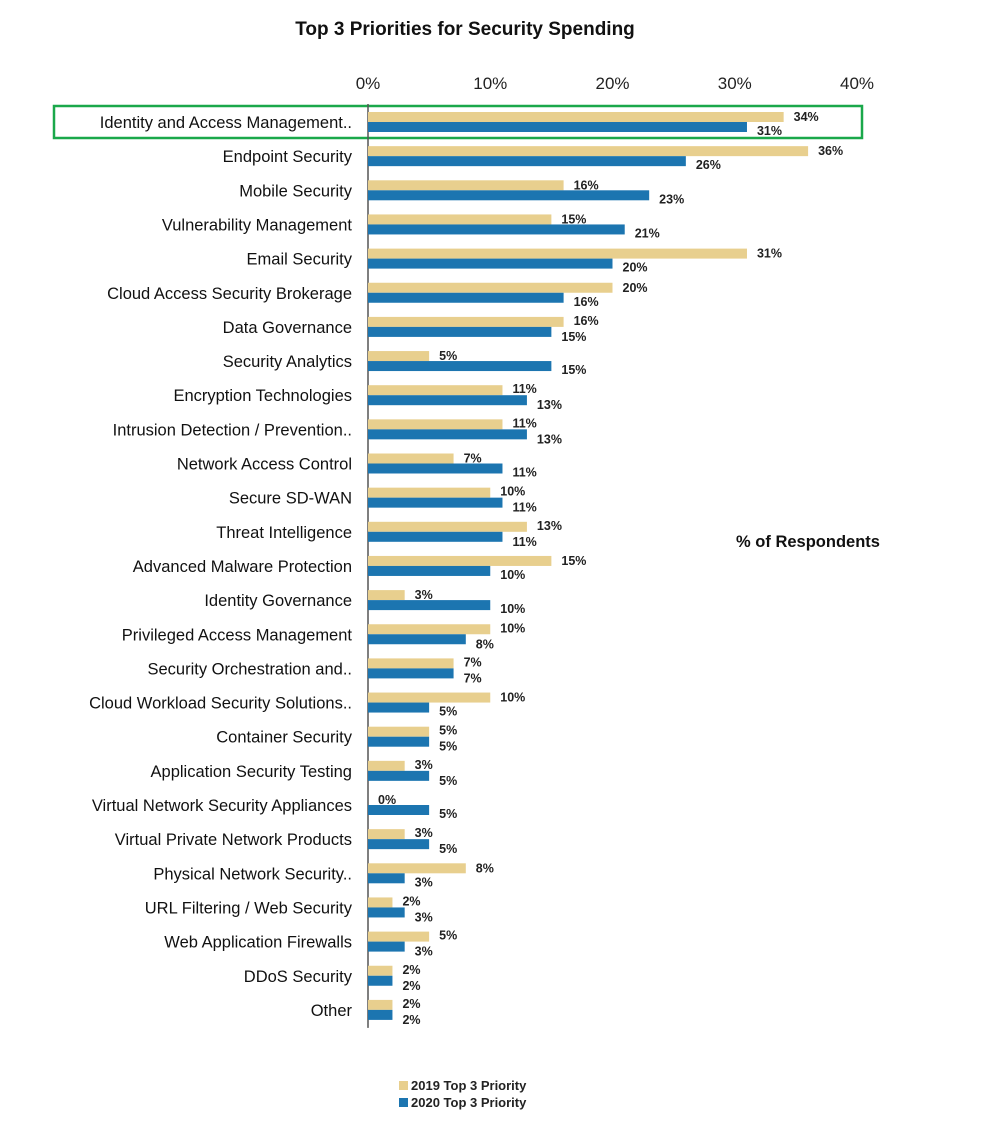 This screenshot has height=1134, width=996. What do you see at coordinates (229, 294) in the screenshot?
I see `category-label: Cloud Access Security Brokerage` at bounding box center [229, 294].